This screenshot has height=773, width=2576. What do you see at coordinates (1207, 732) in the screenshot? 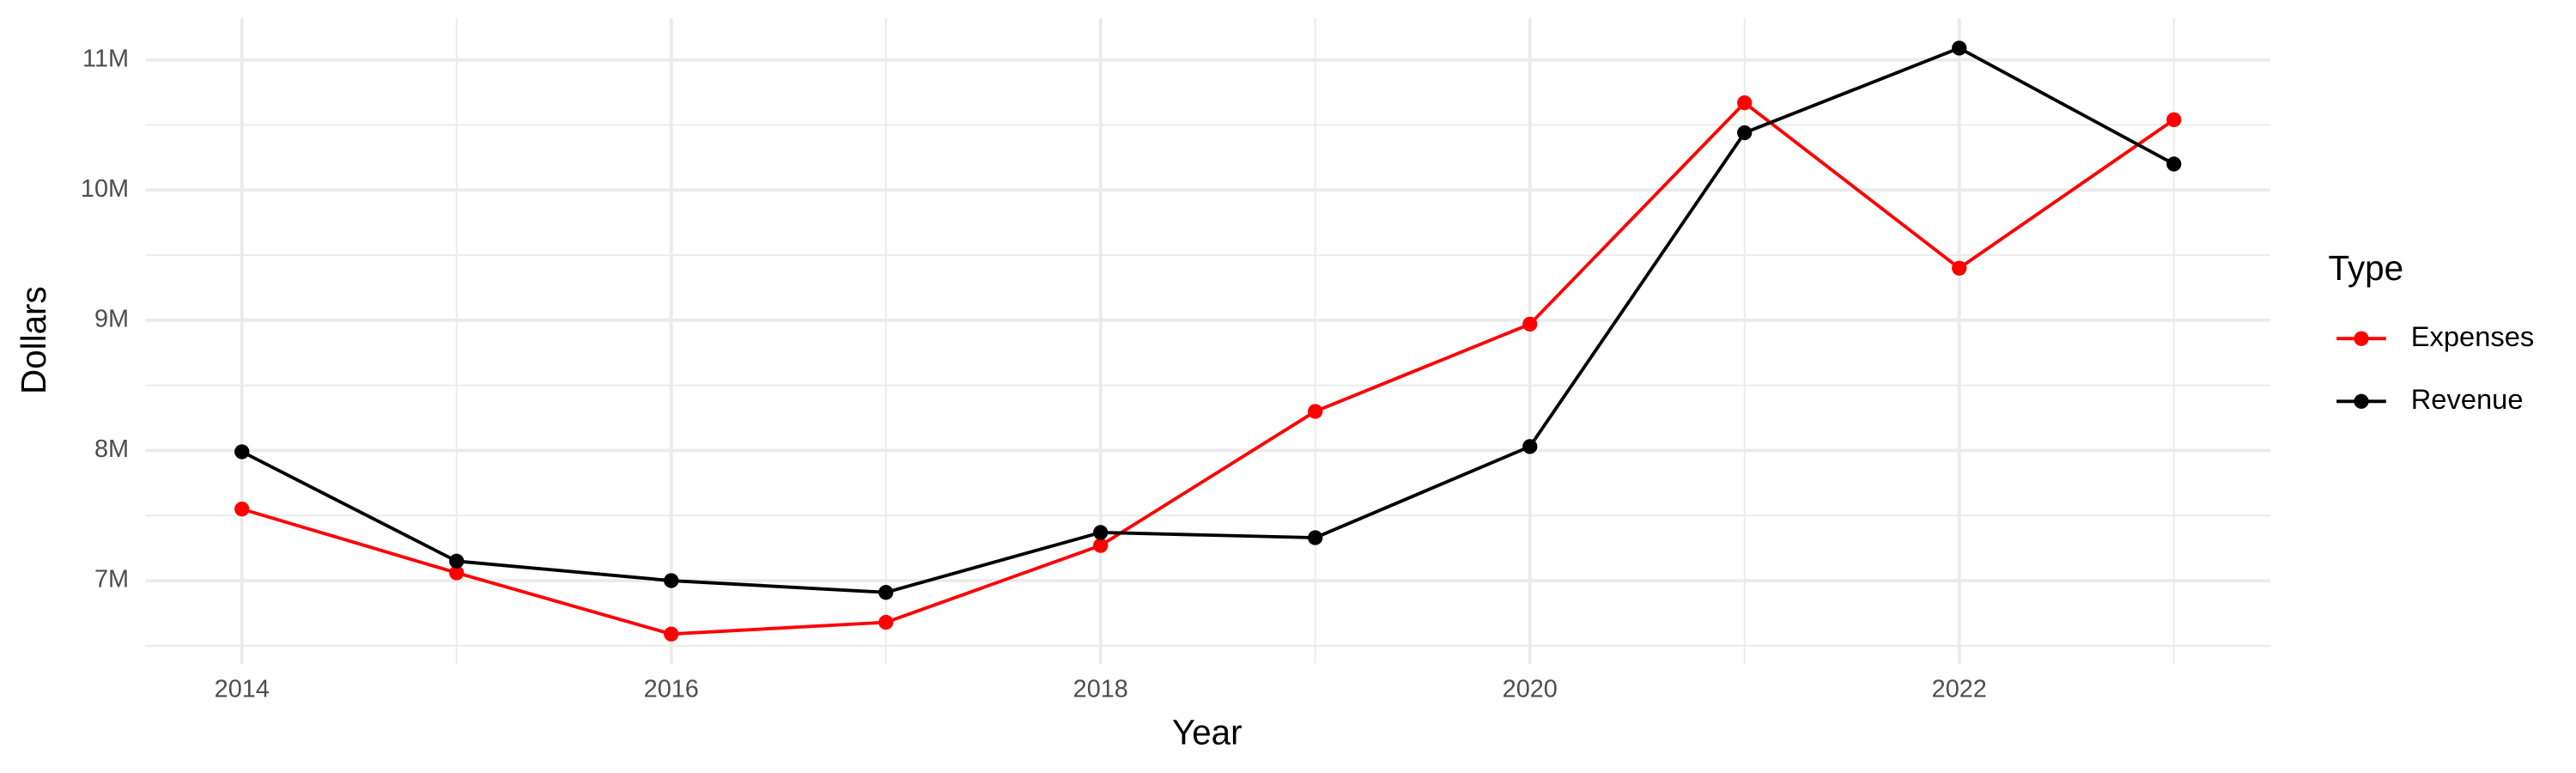
I see `x-axis-title: Year` at bounding box center [1207, 732].